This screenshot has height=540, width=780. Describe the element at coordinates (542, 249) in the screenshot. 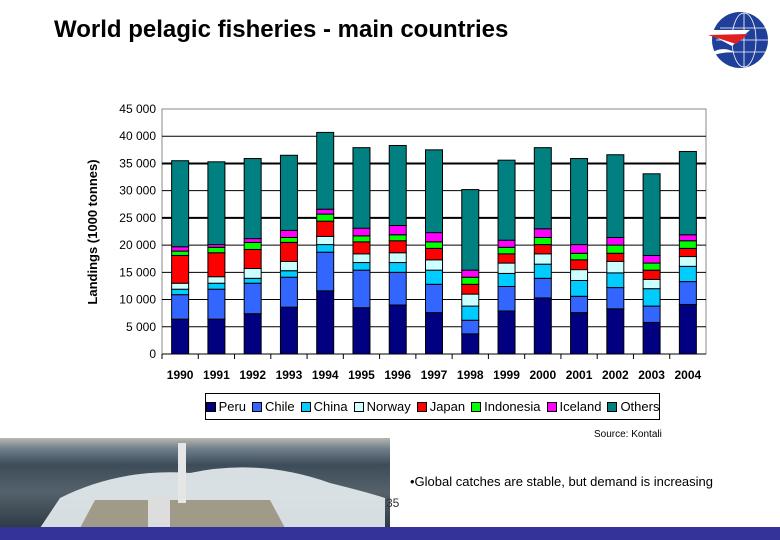

I see `bar-segment-japan-2000` at that location.